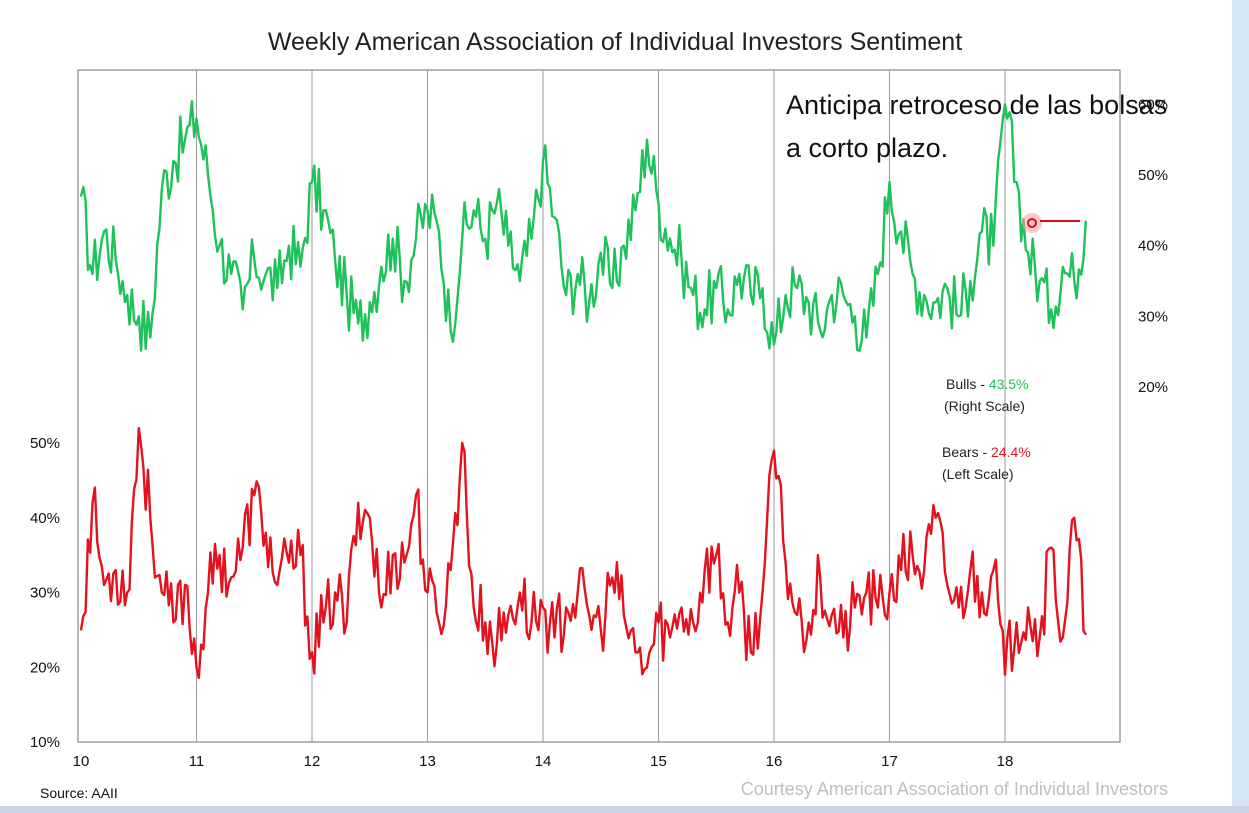 This screenshot has width=1249, height=813. Describe the element at coordinates (1153, 175) in the screenshot. I see `right-tick-50: 50%` at that location.